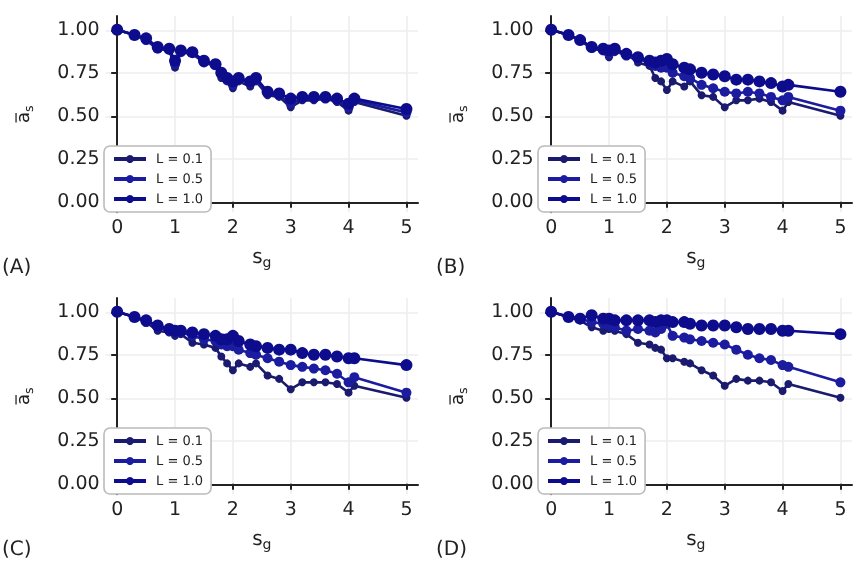  What do you see at coordinates (452, 549) in the screenshot?
I see `text: (D)` at bounding box center [452, 549].